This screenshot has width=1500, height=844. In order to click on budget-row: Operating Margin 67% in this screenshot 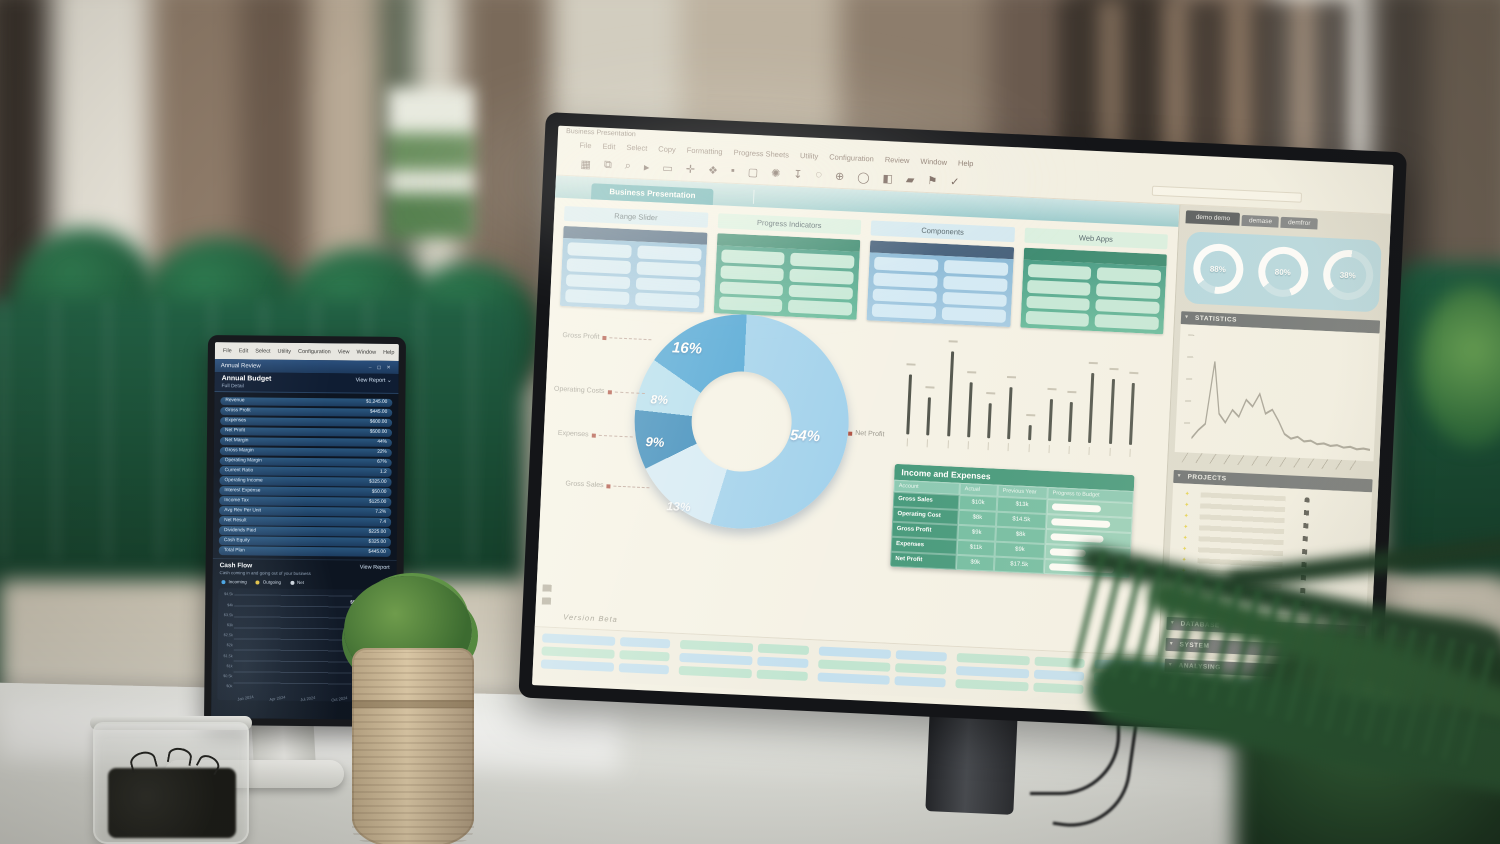, I will do `click(305, 461)`.